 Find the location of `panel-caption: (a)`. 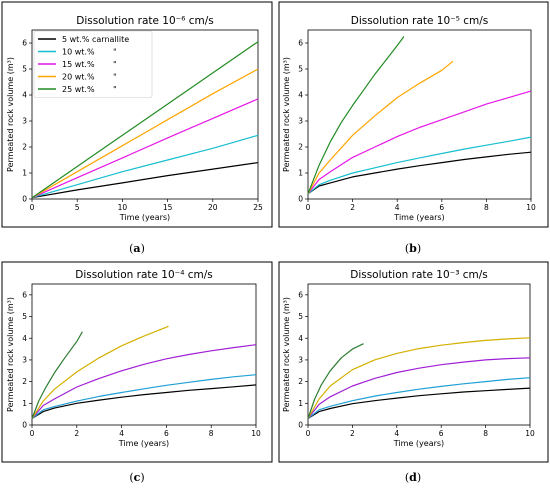

panel-caption: (a) is located at coordinates (137, 248).